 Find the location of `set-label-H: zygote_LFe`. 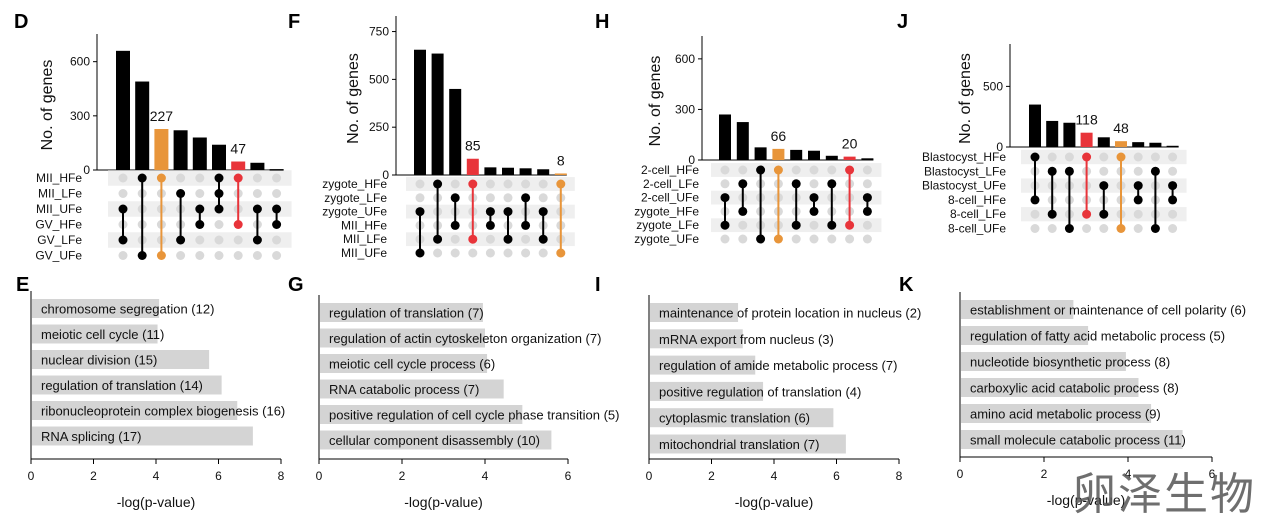

set-label-H: zygote_LFe is located at coordinates (667, 225).